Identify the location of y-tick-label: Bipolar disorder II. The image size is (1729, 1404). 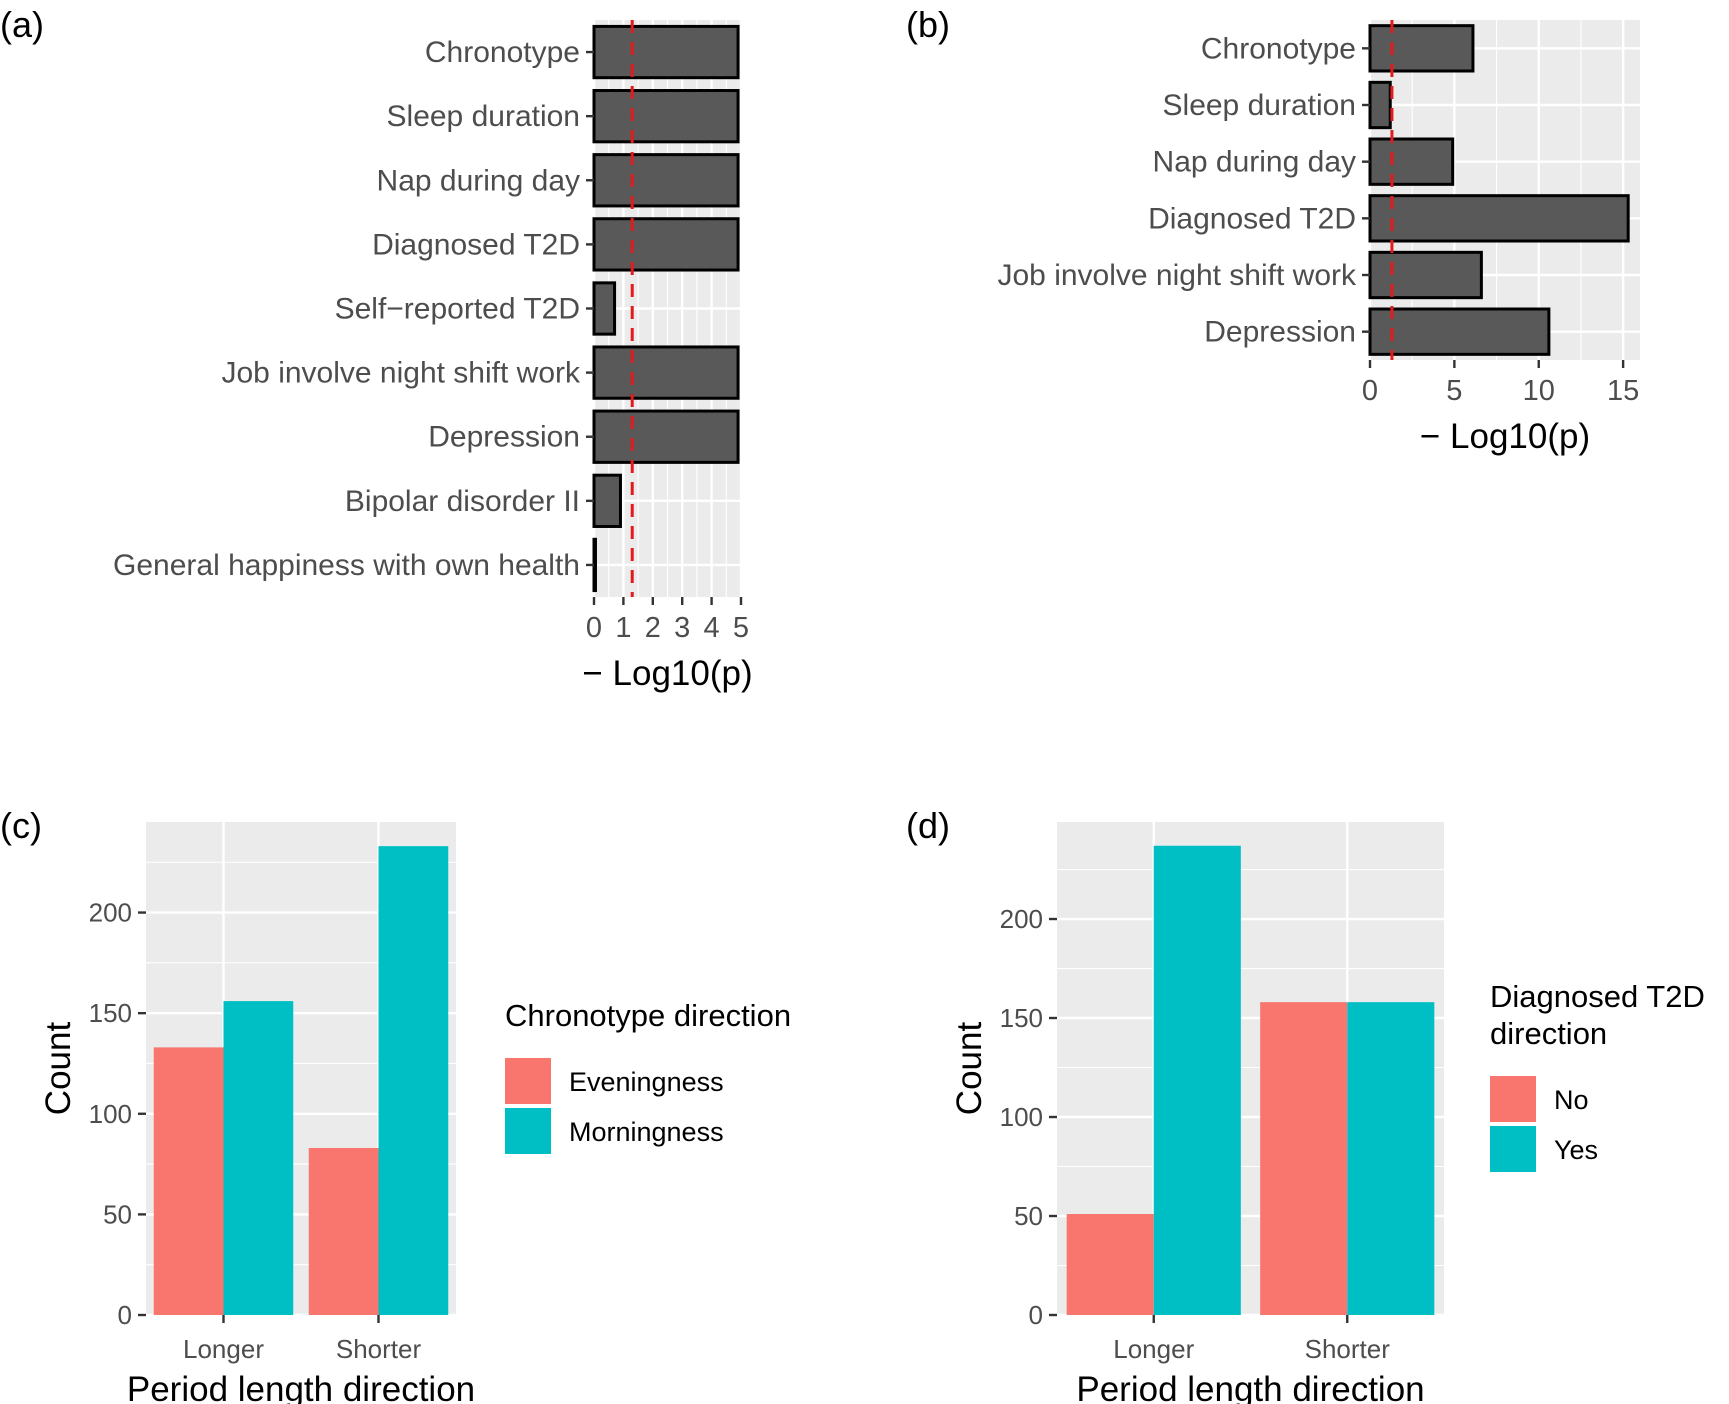
(462, 501).